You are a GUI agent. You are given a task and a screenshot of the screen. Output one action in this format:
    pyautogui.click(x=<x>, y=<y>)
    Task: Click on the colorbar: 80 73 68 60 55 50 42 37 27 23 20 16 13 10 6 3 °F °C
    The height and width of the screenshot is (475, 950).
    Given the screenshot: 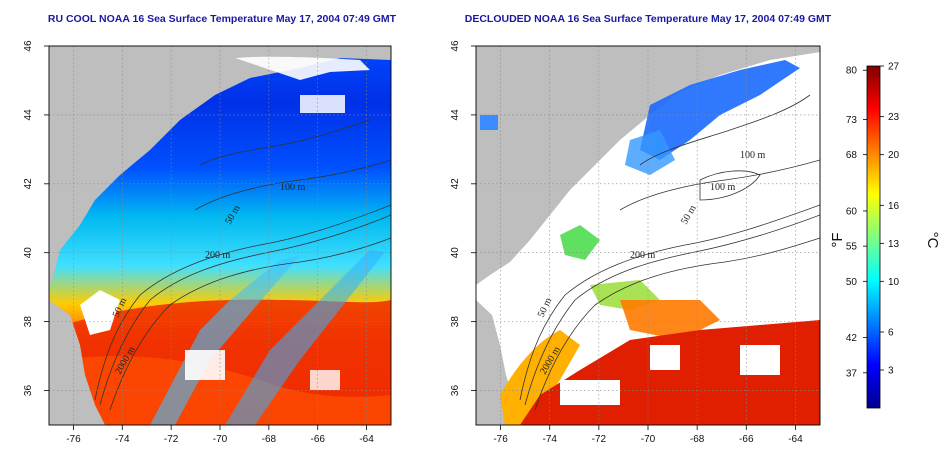 What is the action you would take?
    pyautogui.click(x=885, y=235)
    